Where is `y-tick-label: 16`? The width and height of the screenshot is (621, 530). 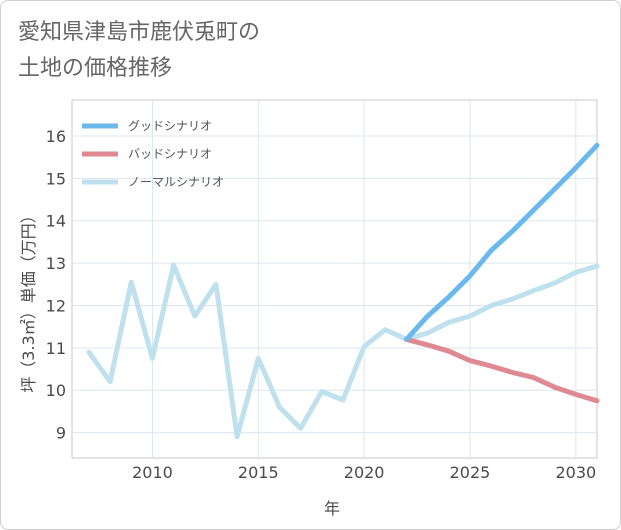
y-tick-label: 16 is located at coordinates (56, 136).